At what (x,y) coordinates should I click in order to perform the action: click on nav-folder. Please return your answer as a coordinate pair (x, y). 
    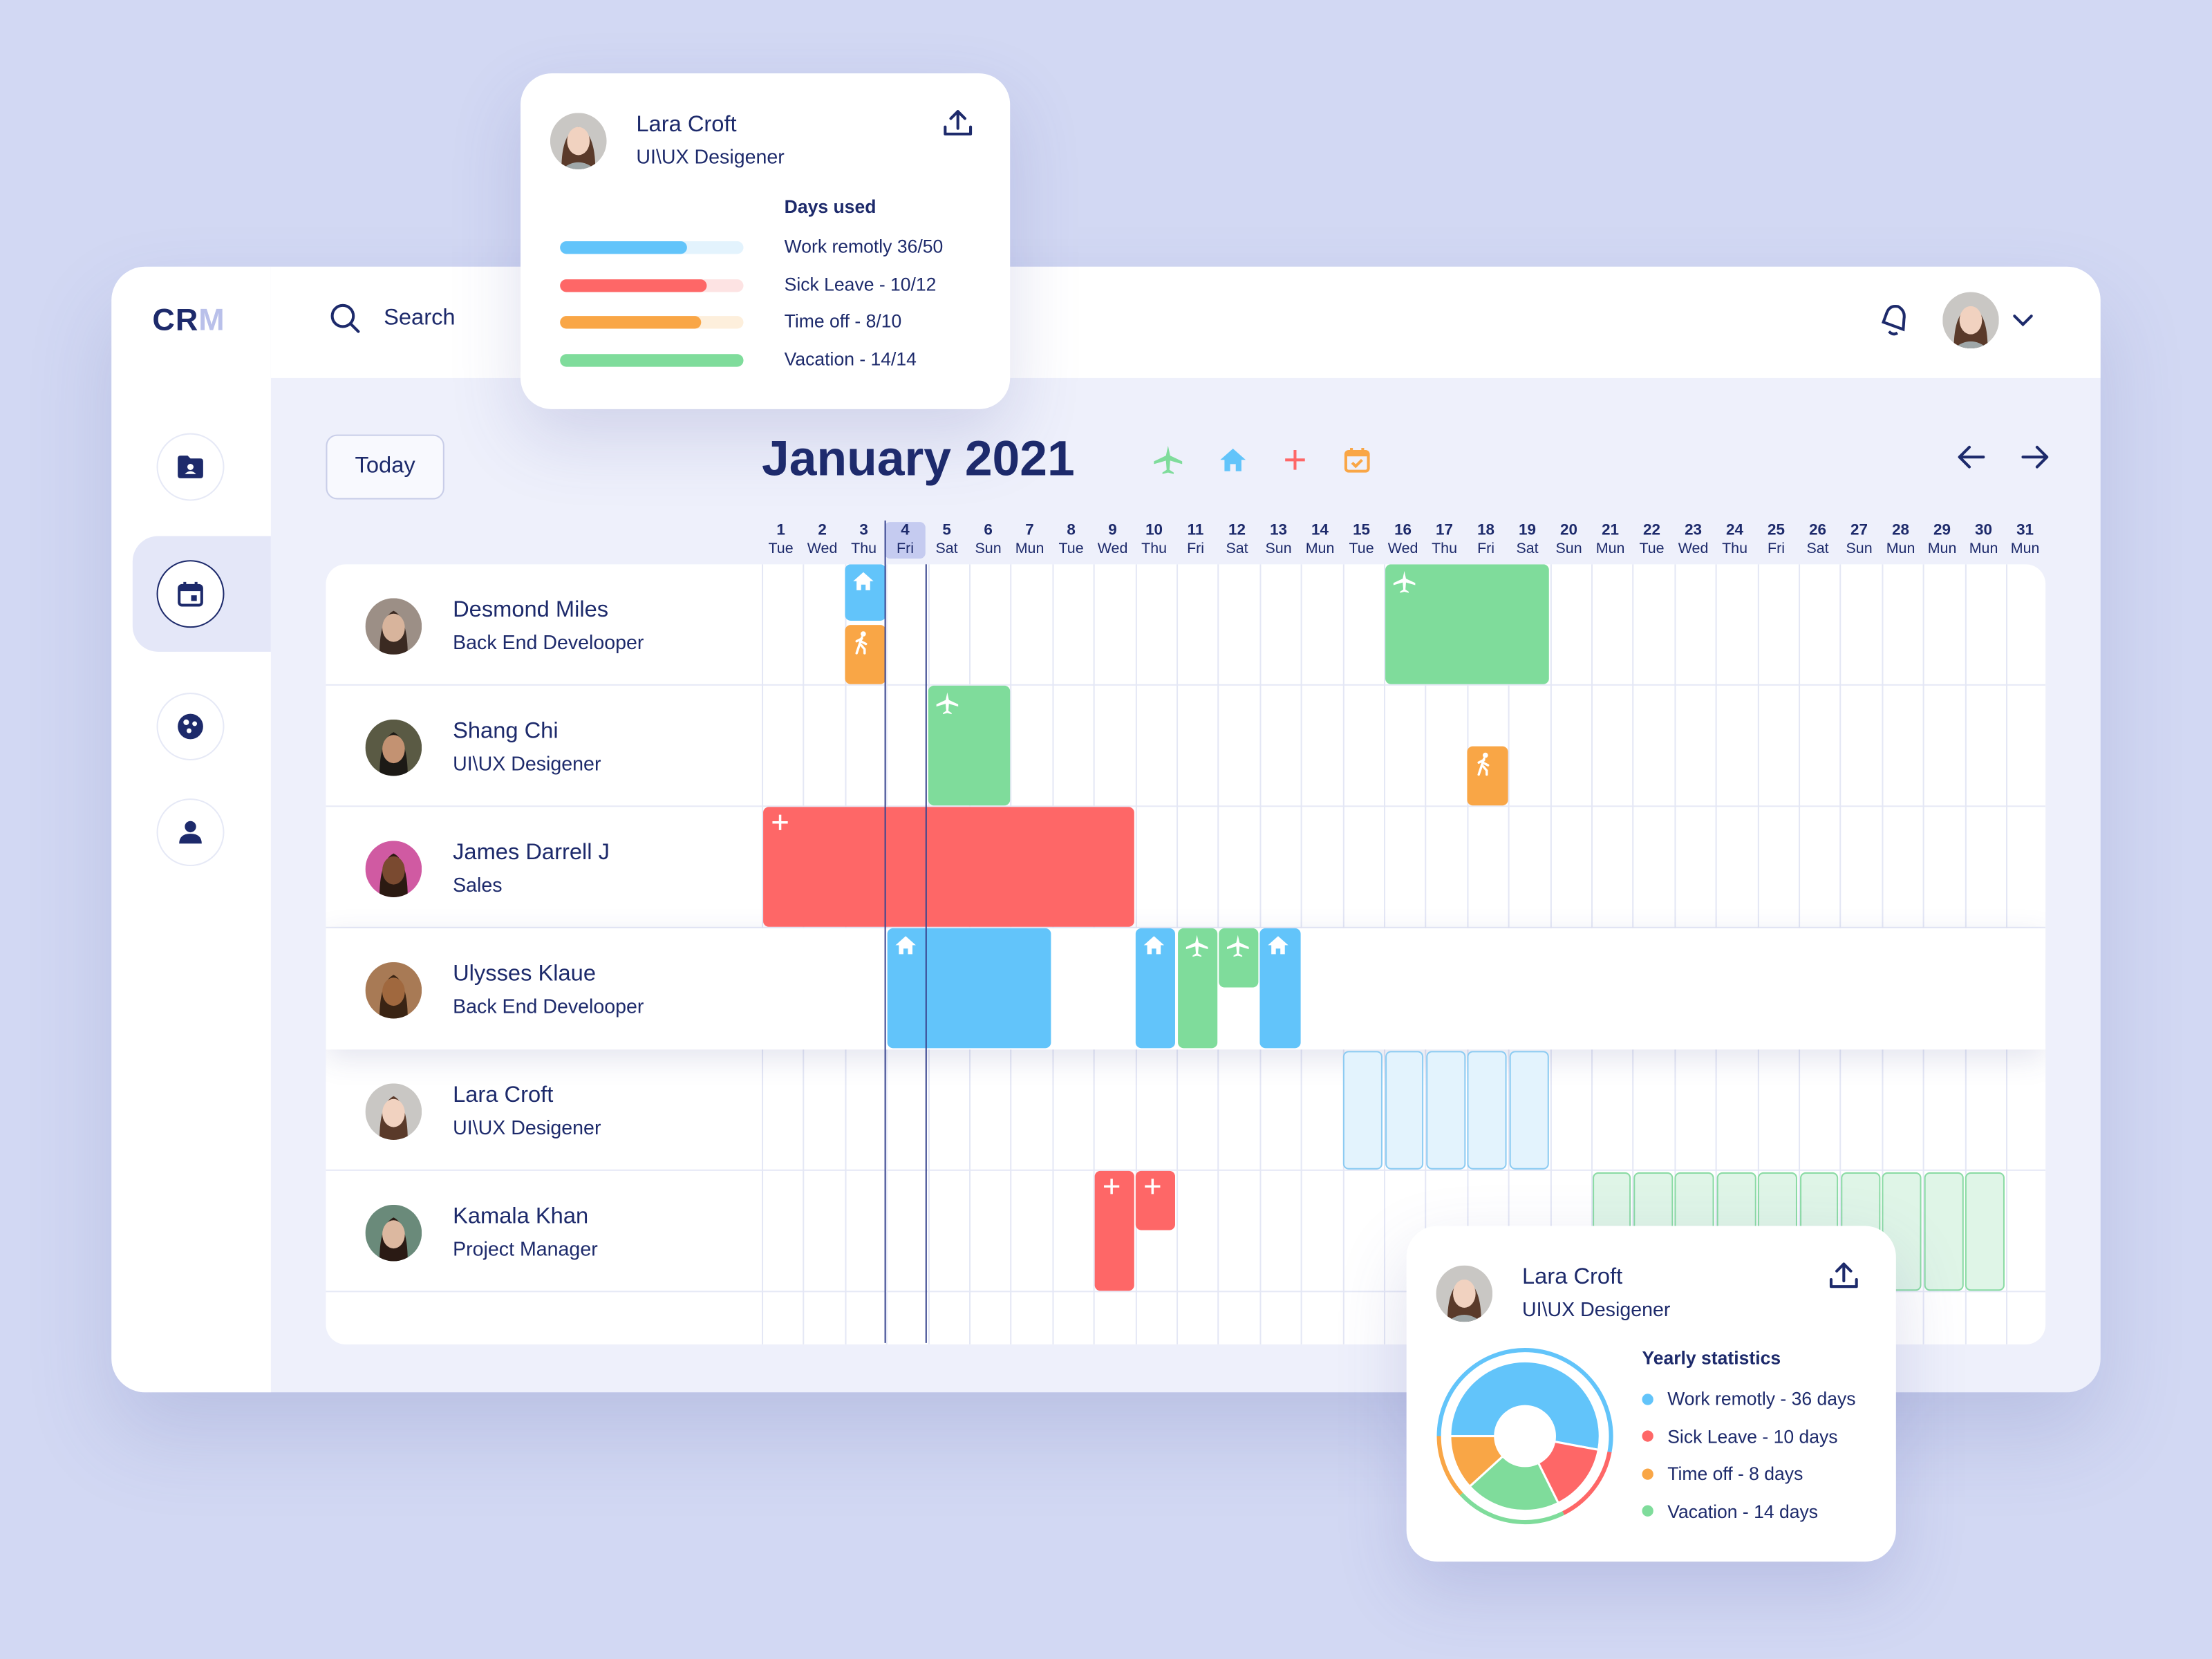
    Looking at the image, I should click on (191, 467).